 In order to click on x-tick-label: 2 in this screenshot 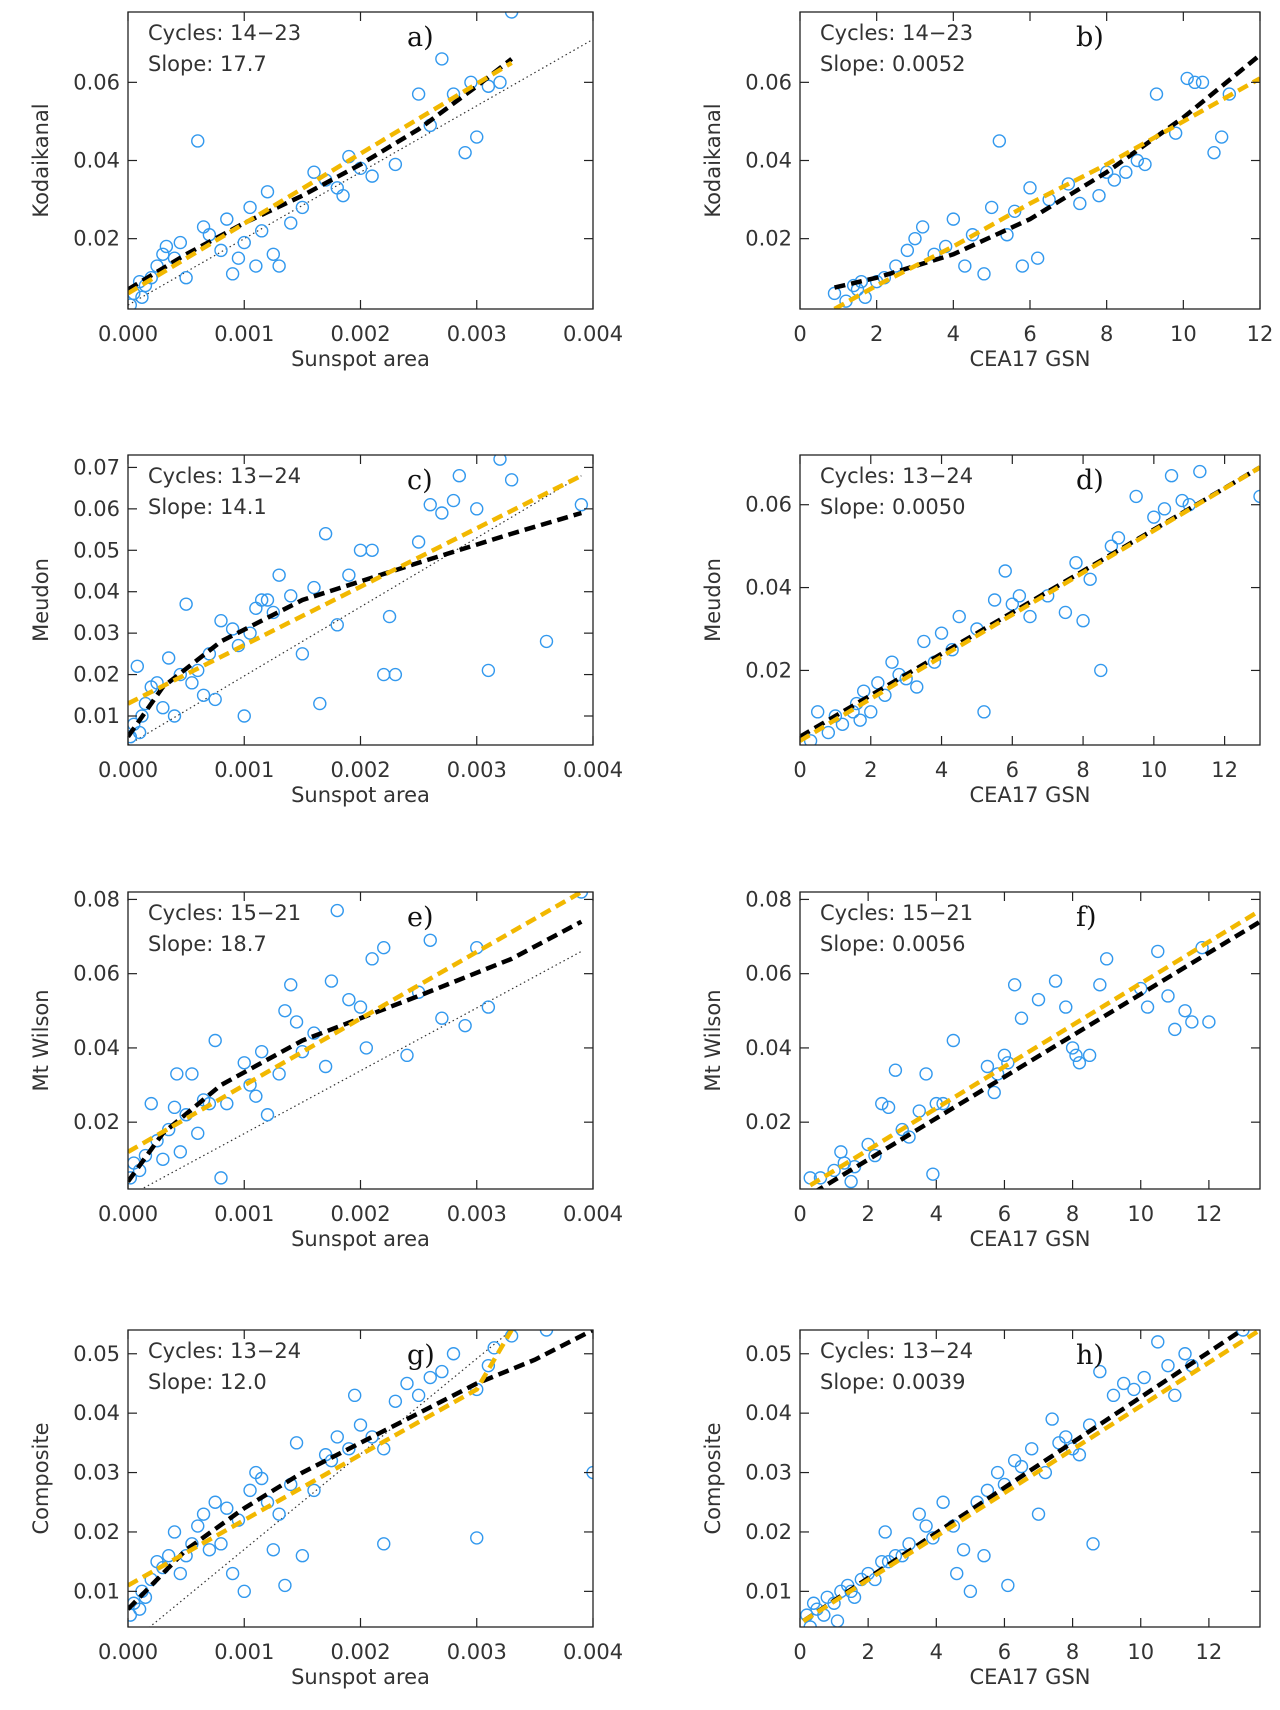, I will do `click(867, 1214)`.